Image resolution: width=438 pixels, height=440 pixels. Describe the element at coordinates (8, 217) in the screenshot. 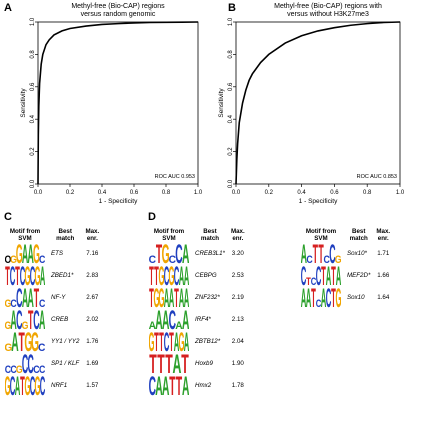

I see `panel-letter-c: C` at that location.